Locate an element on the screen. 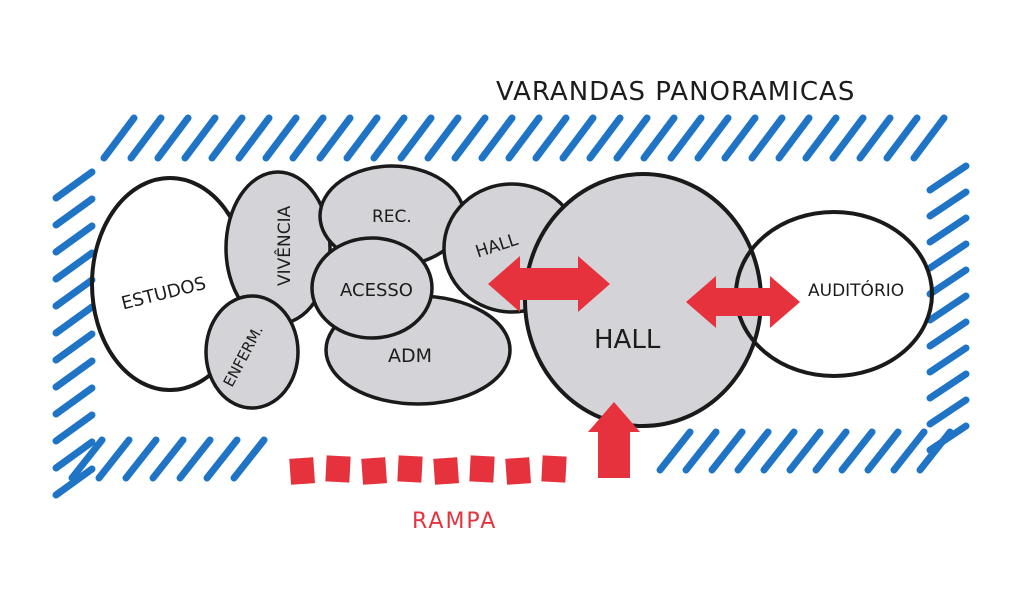 The width and height of the screenshot is (1024, 592). ramp-path is located at coordinates (428, 470).